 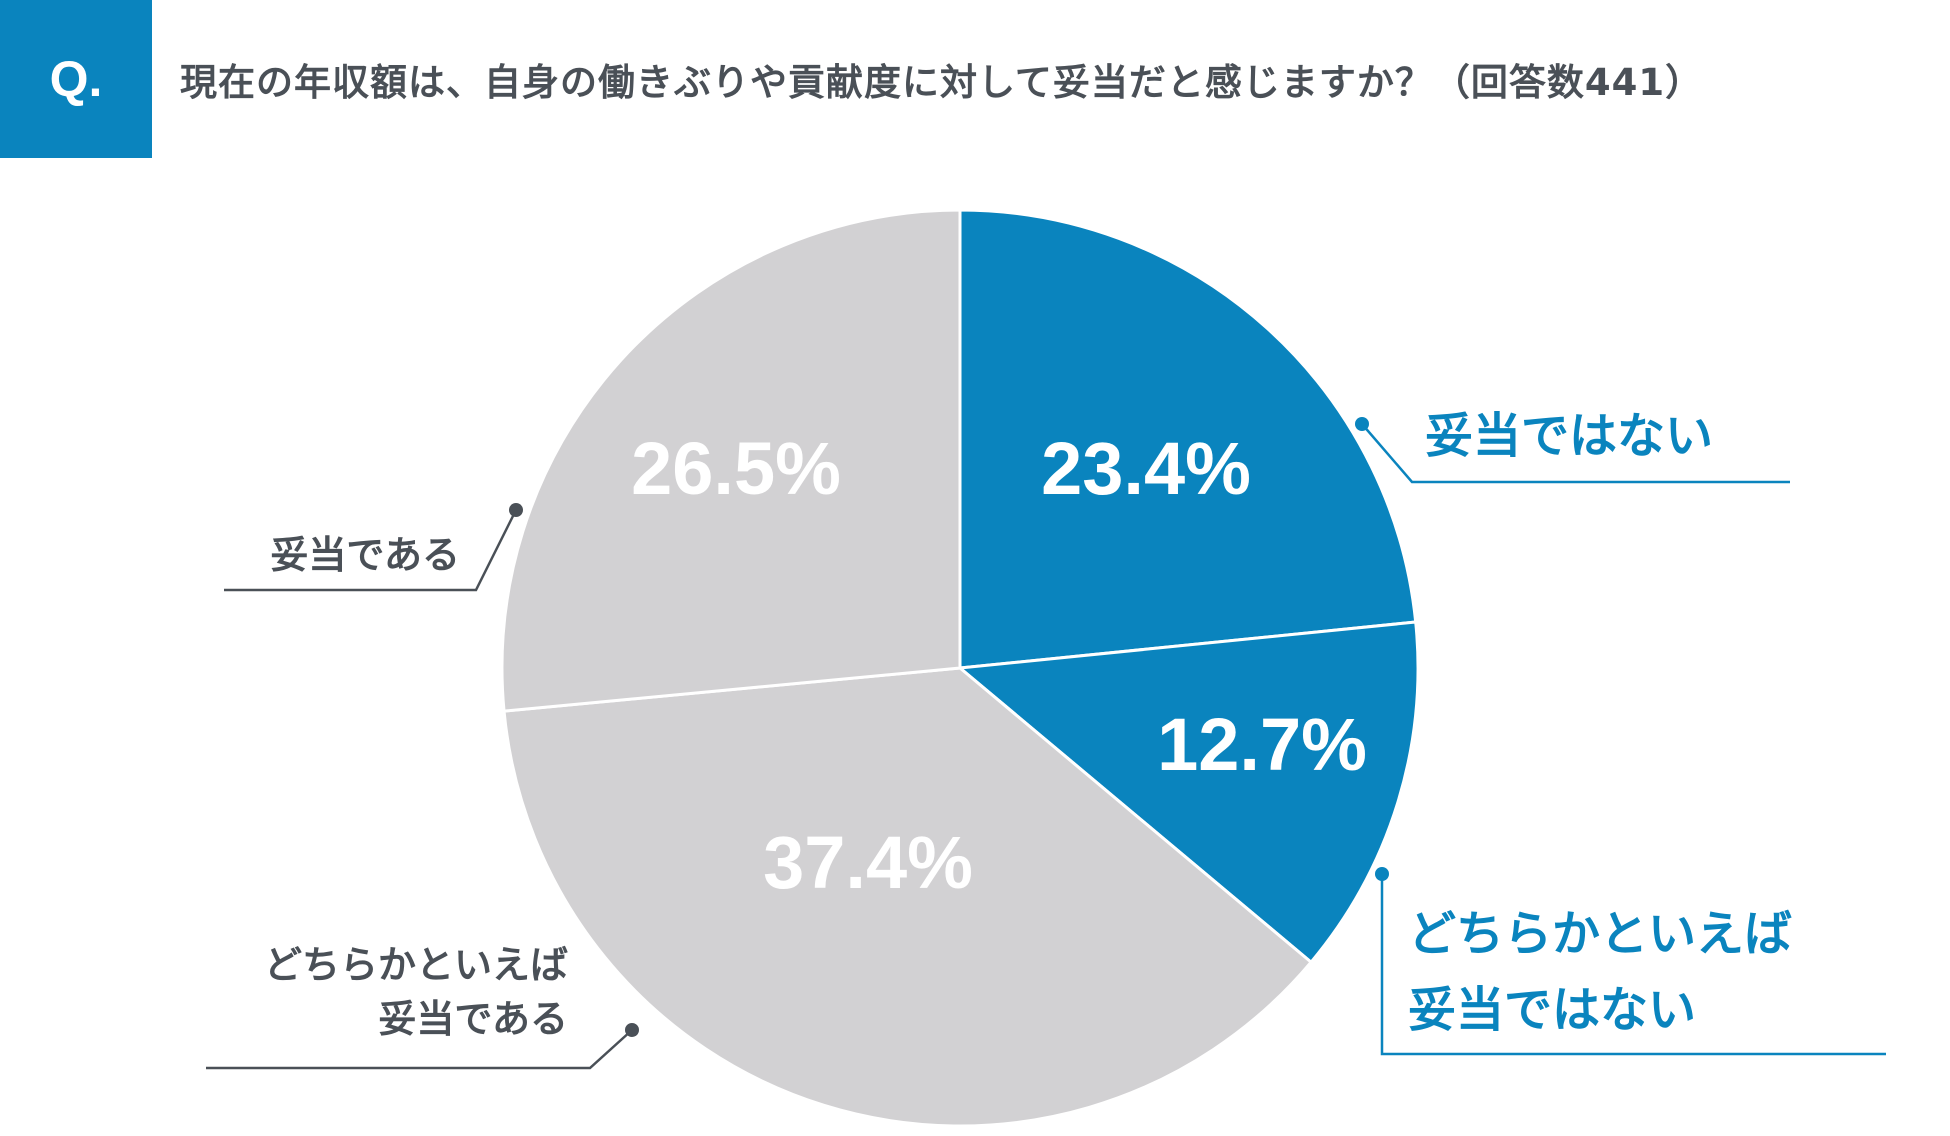 What do you see at coordinates (76, 79) in the screenshot?
I see `question-badge: Q.` at bounding box center [76, 79].